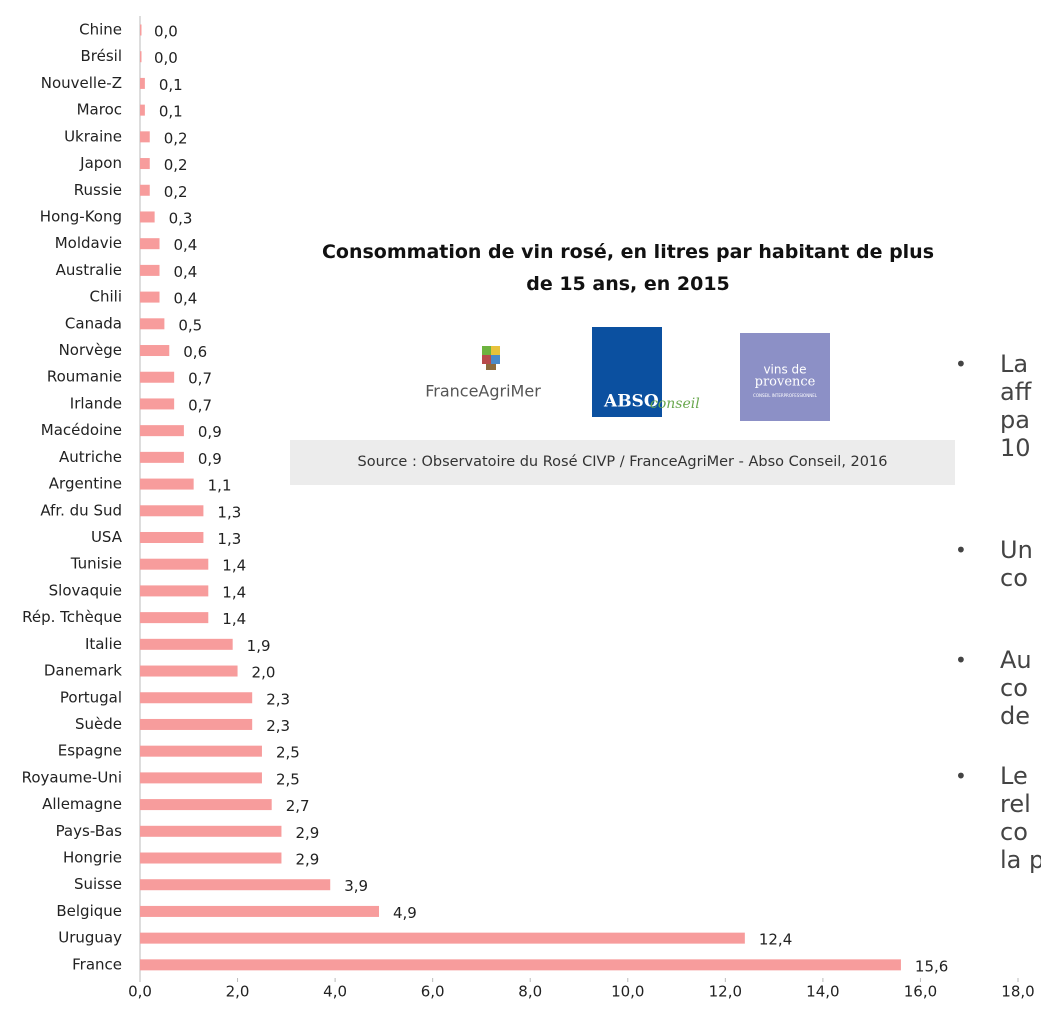 This screenshot has width=1041, height=1015. I want to click on y-tick-label: Canada, so click(93, 323).